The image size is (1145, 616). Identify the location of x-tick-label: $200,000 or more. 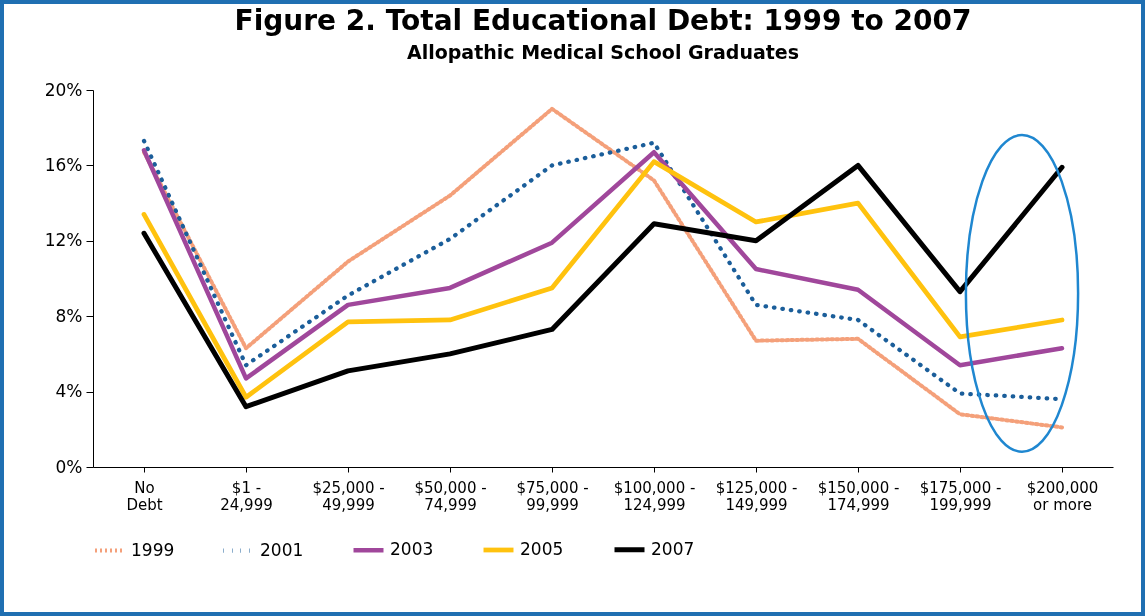
(1062, 496).